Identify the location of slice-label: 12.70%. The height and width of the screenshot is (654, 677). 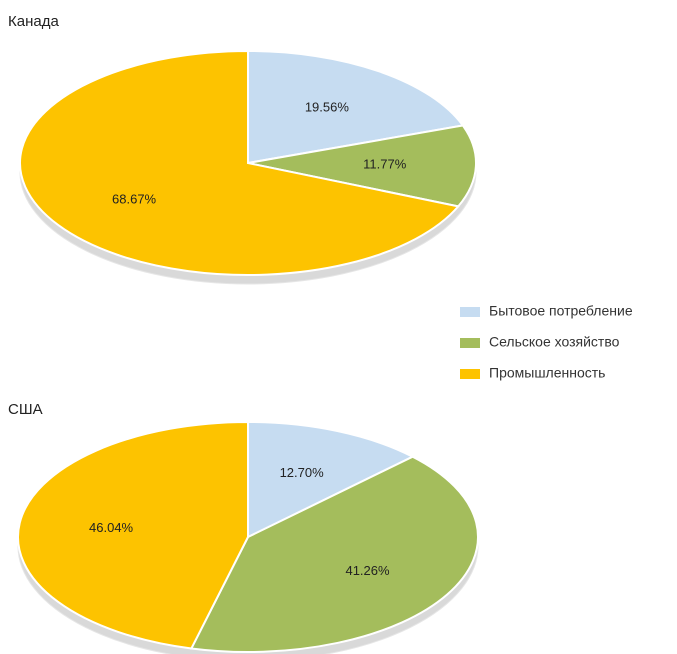
(302, 472).